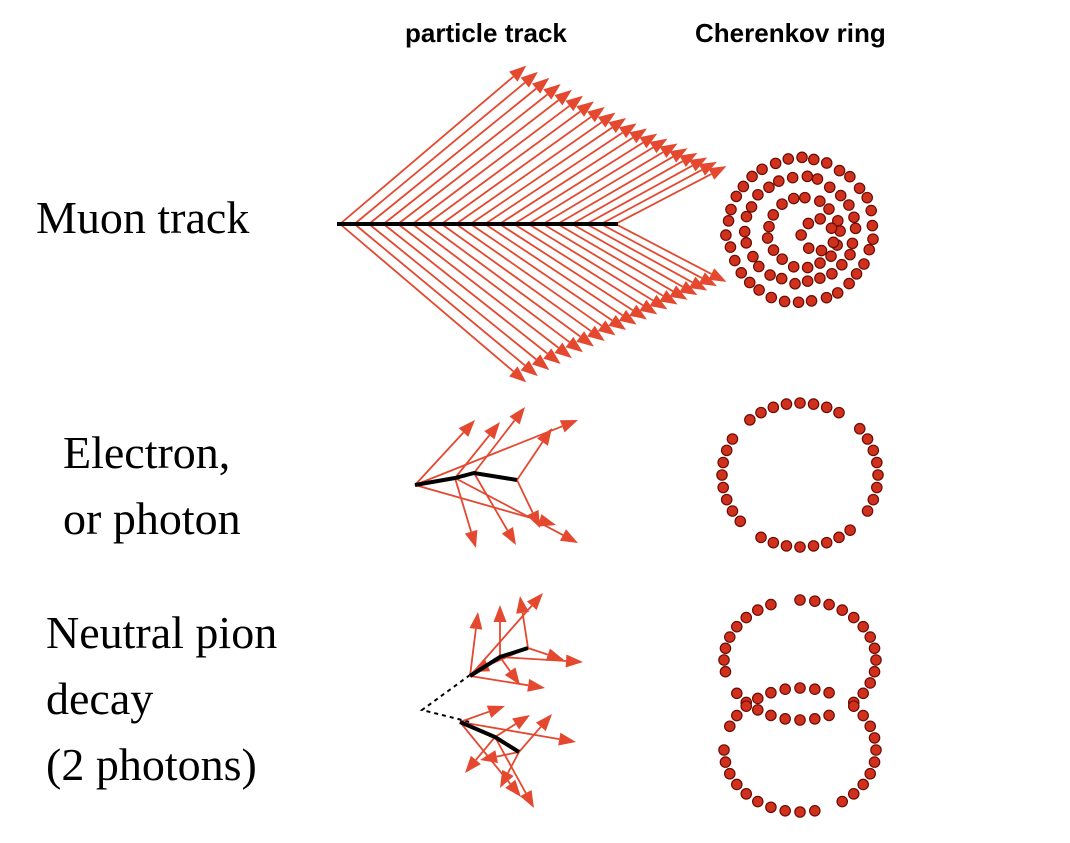  Describe the element at coordinates (486, 33) in the screenshot. I see `column-header-particle-track: particle track` at that location.